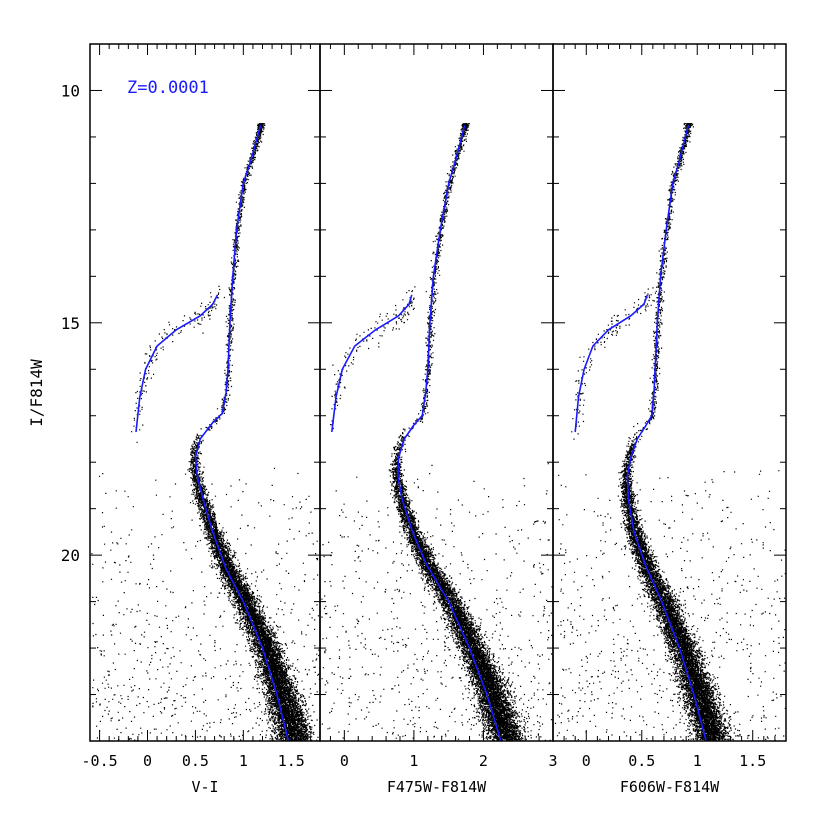  Describe the element at coordinates (611, 363) in the screenshot. I see `panel-3-isochrone-hb` at that location.